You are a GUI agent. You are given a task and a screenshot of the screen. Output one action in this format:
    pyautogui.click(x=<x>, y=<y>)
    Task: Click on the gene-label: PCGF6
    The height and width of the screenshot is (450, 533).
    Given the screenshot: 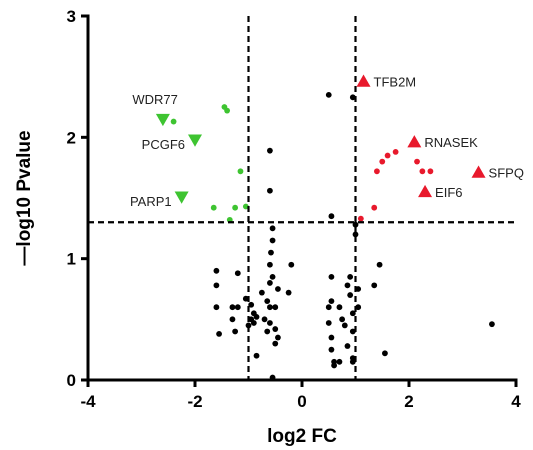 What is the action you would take?
    pyautogui.click(x=163, y=144)
    